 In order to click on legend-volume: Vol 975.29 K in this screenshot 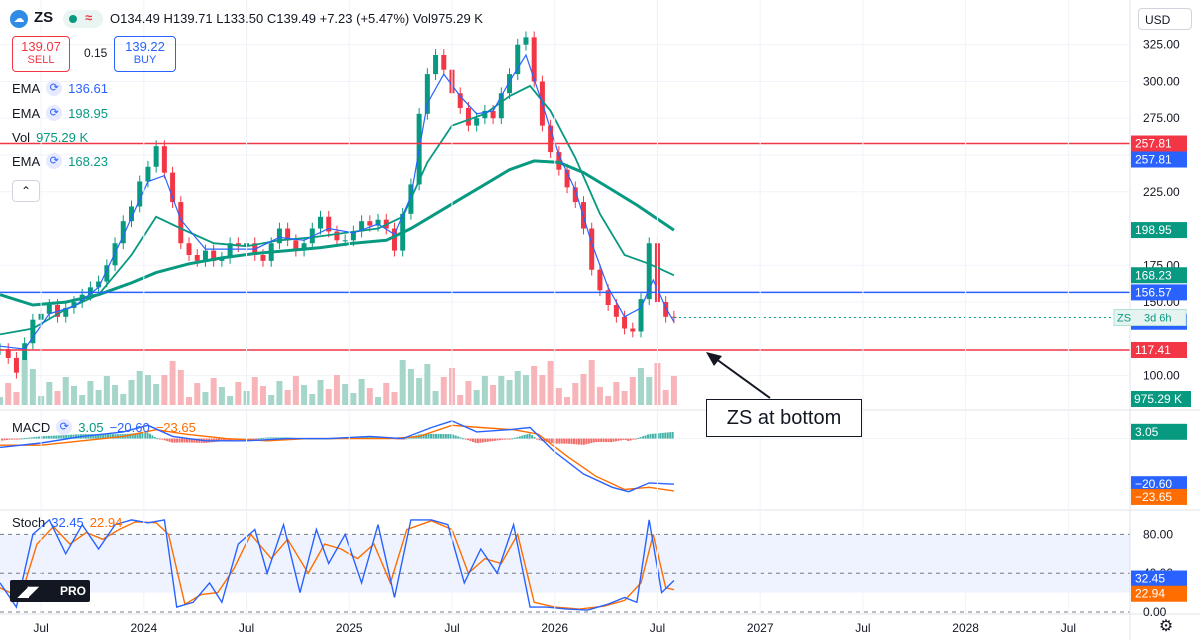, I will do `click(50, 137)`.